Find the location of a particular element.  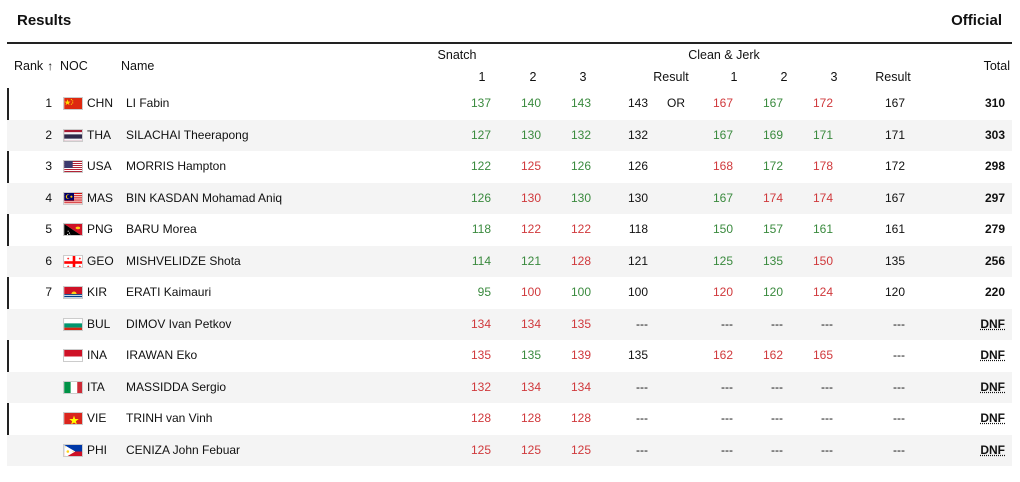

flag-philippines-icon is located at coordinates (73, 450).